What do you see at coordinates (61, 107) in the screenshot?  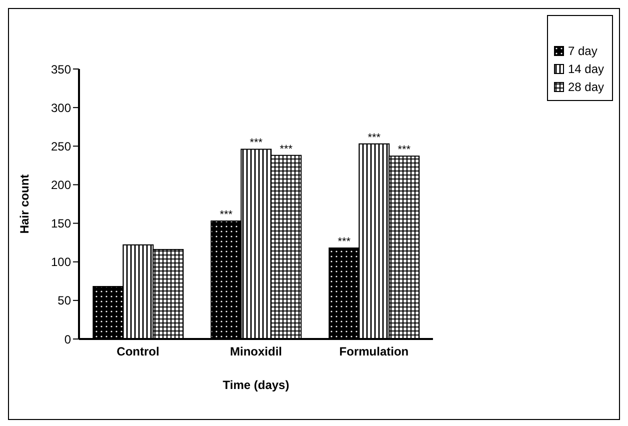 I see `y-tick-label: 300` at bounding box center [61, 107].